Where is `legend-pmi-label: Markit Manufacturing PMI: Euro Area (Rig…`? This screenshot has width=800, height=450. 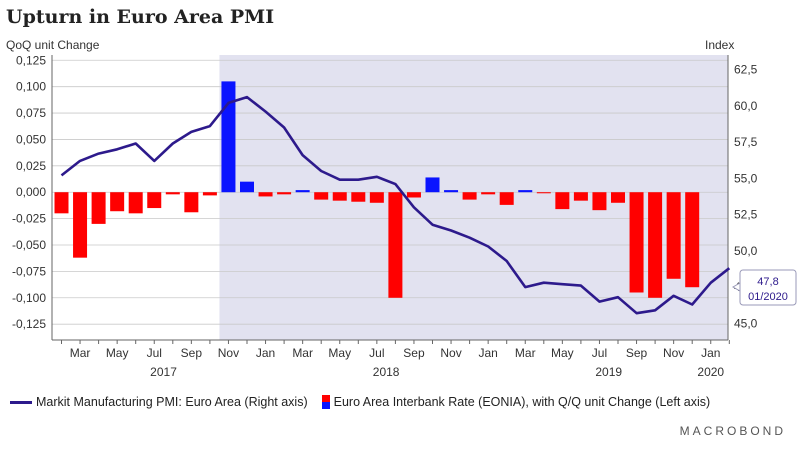
legend-pmi-label: Markit Manufacturing PMI: Euro Area (Rig… is located at coordinates (172, 402).